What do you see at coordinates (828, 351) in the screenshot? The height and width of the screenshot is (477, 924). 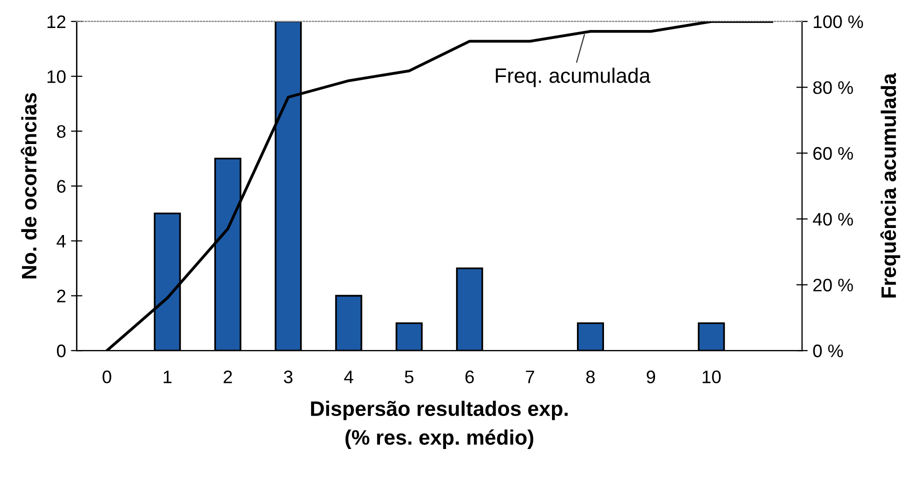 I see `y2-tick-label: 0 %` at bounding box center [828, 351].